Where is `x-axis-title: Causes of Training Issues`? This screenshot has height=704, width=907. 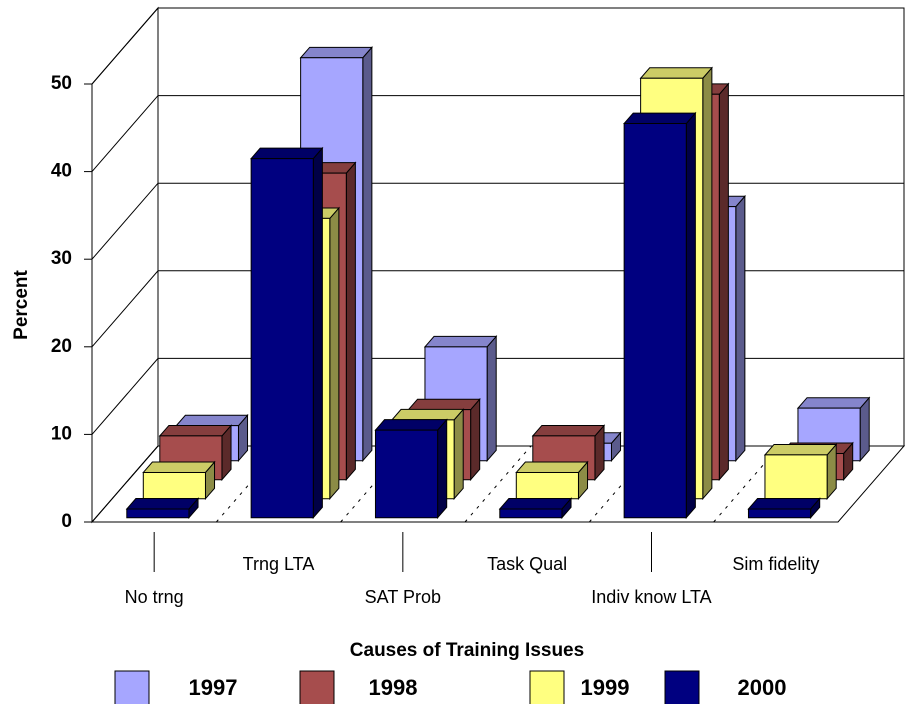 x-axis-title: Causes of Training Issues is located at coordinates (467, 650).